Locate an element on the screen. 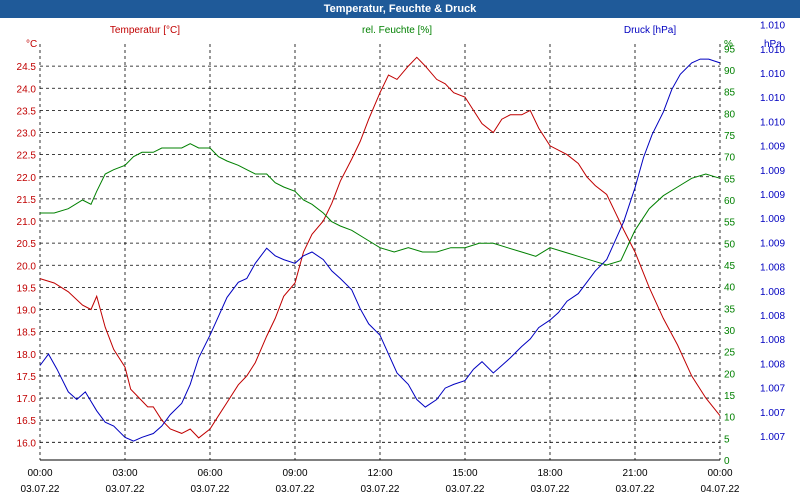 This screenshot has height=500, width=800. humidity-unit-label: % is located at coordinates (728, 44).